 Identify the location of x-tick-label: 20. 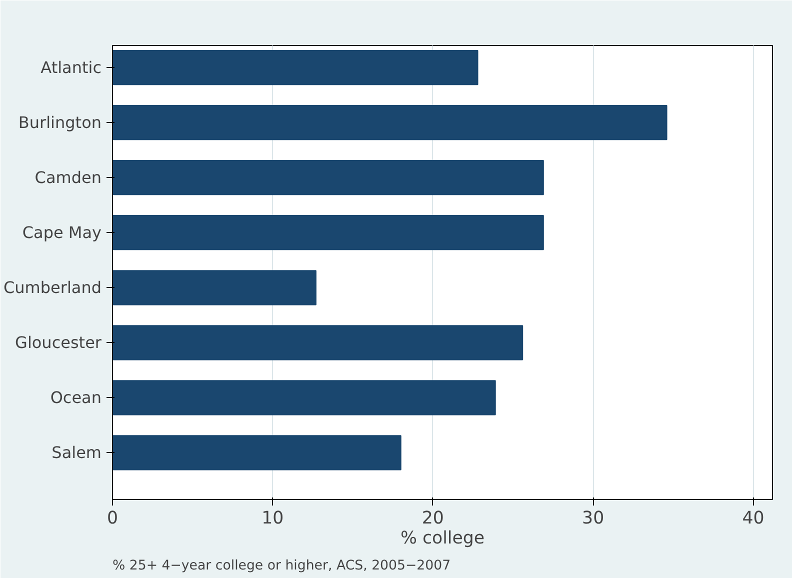
(433, 518).